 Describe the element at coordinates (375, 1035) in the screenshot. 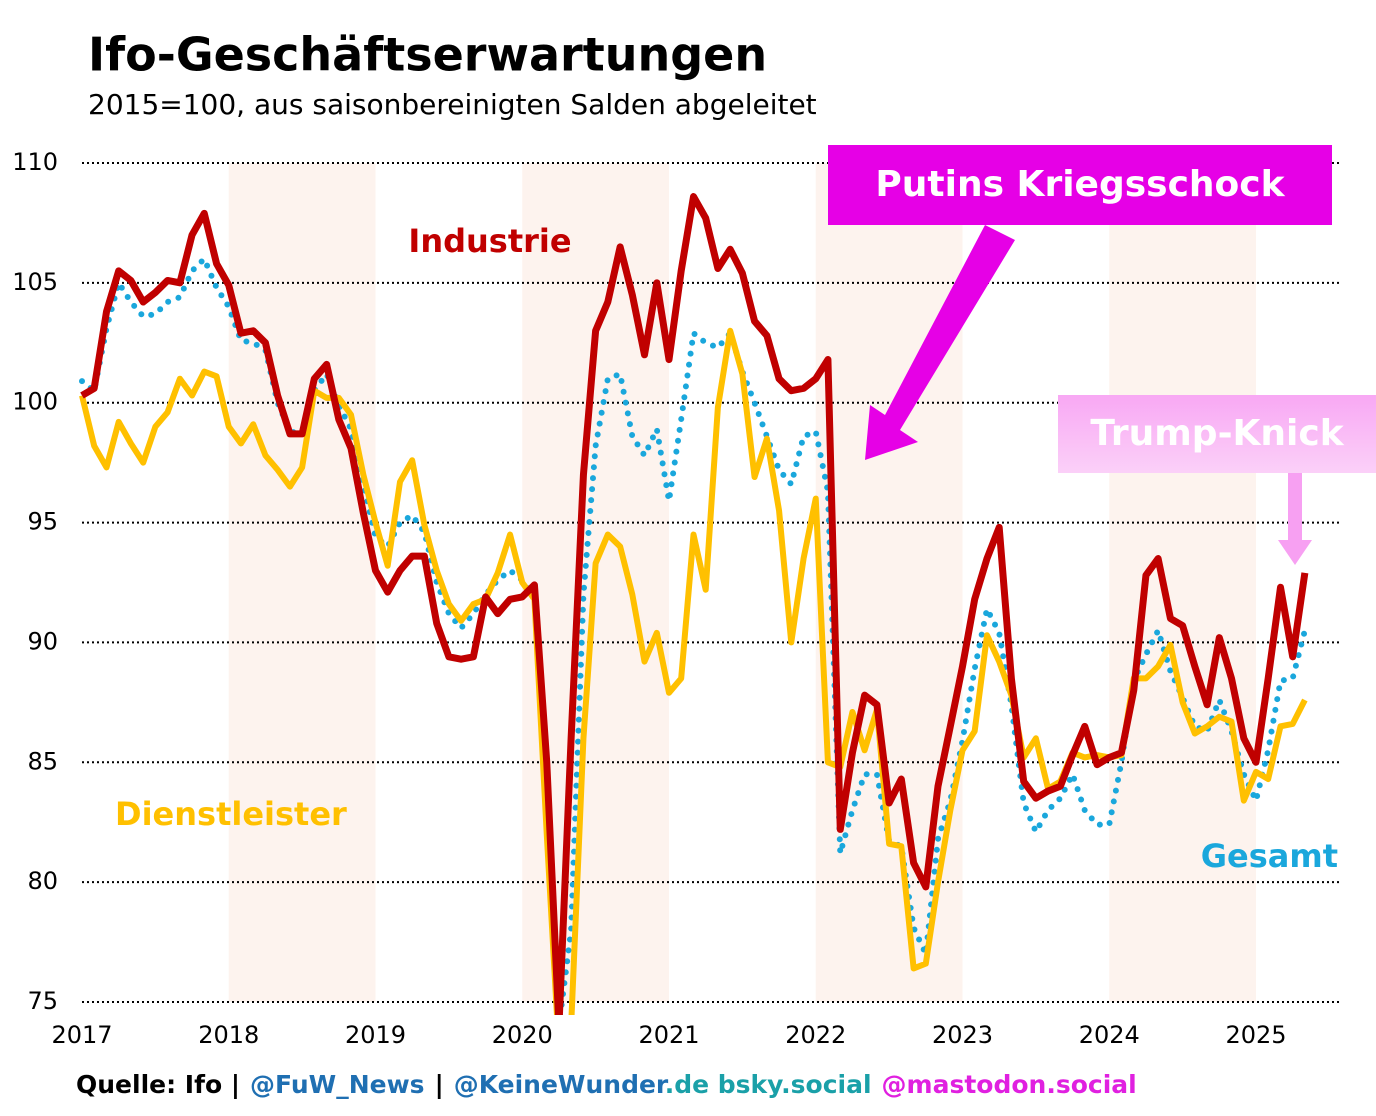

I see `x-tick-label: 2019` at that location.